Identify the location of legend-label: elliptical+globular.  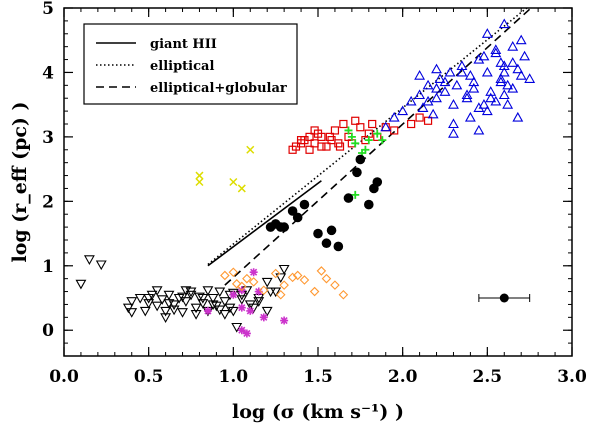
(218, 88).